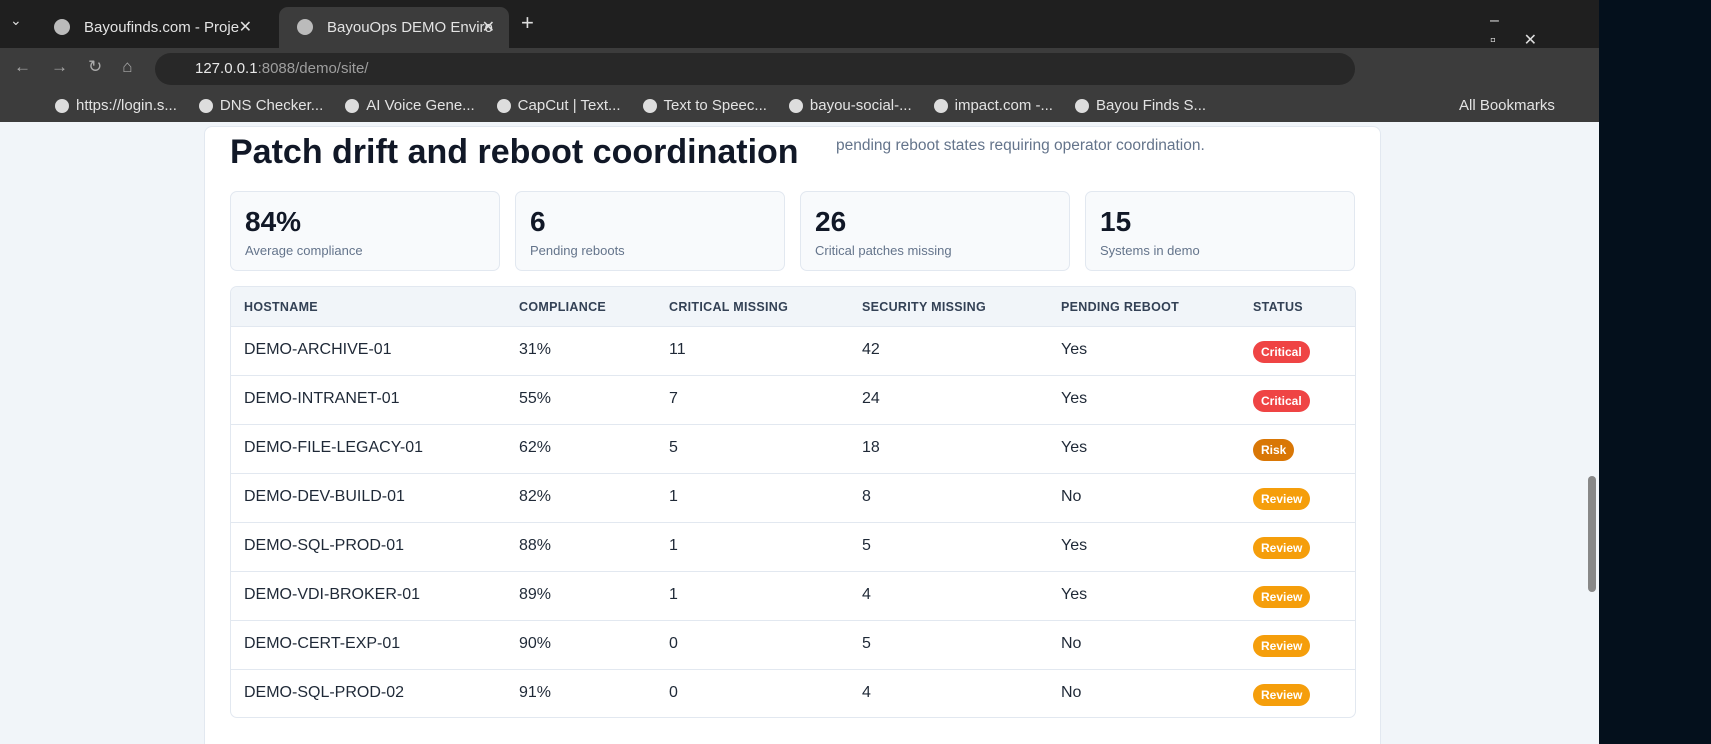 The height and width of the screenshot is (744, 1711). What do you see at coordinates (535, 349) in the screenshot?
I see `table-cell: 31%` at bounding box center [535, 349].